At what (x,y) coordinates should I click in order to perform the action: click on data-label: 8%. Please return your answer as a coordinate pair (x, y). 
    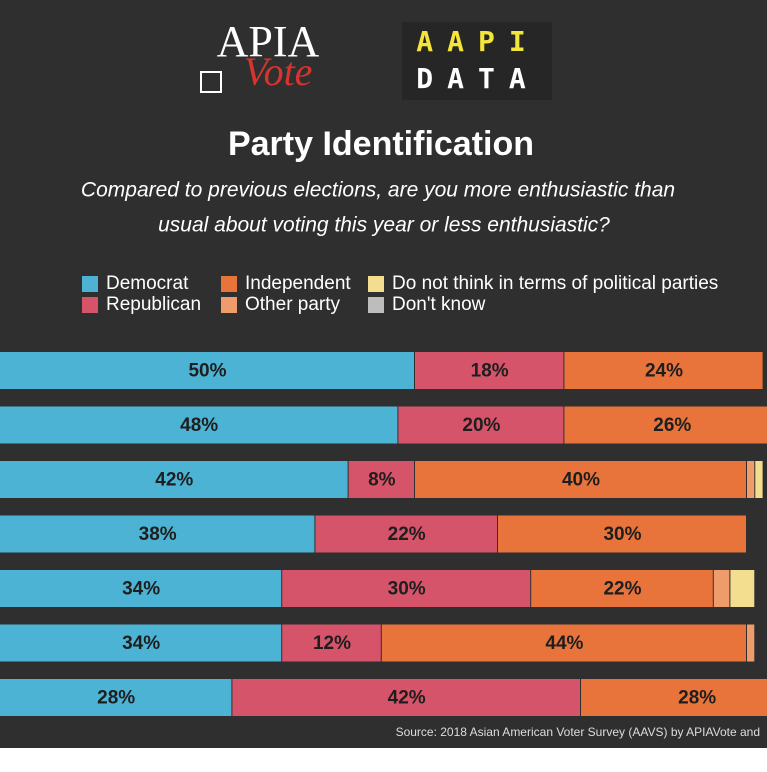
    Looking at the image, I should click on (382, 480).